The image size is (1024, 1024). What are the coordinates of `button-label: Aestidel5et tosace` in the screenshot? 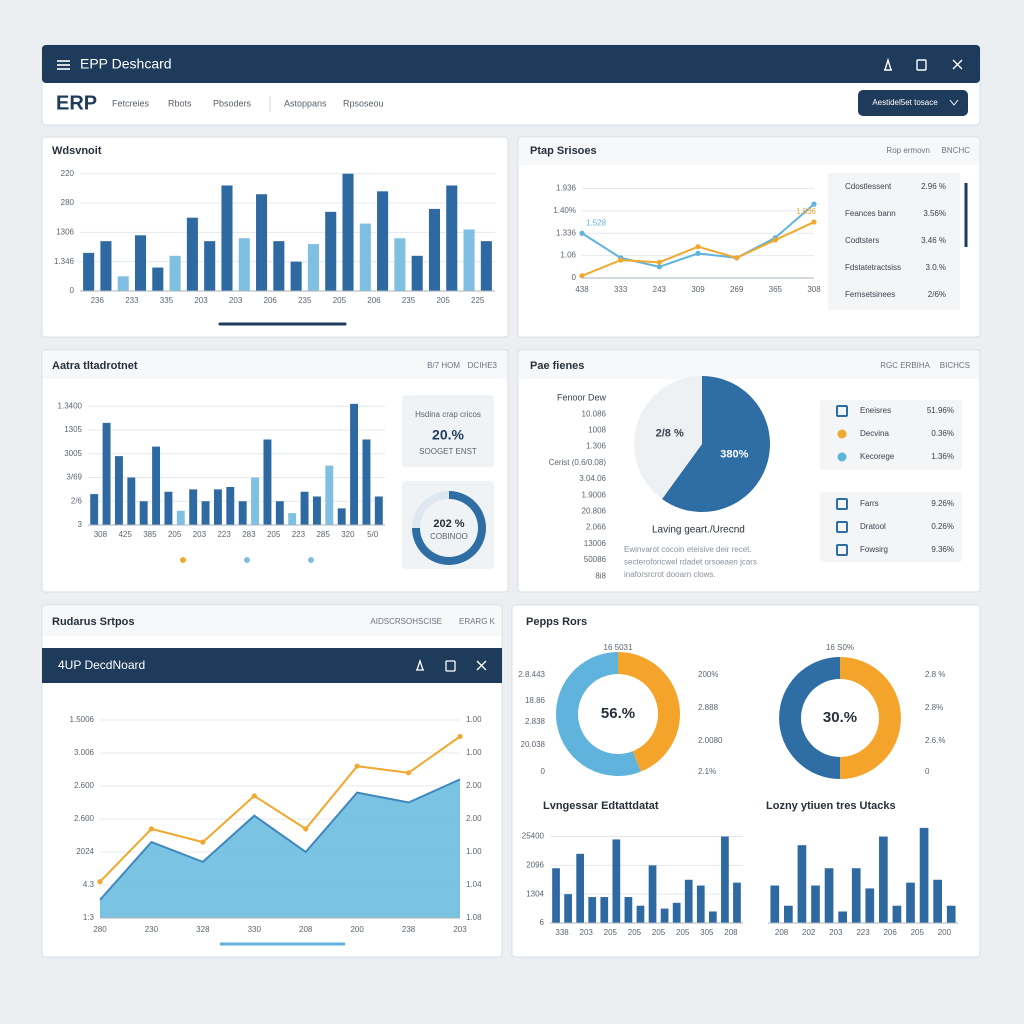 It's located at (905, 102).